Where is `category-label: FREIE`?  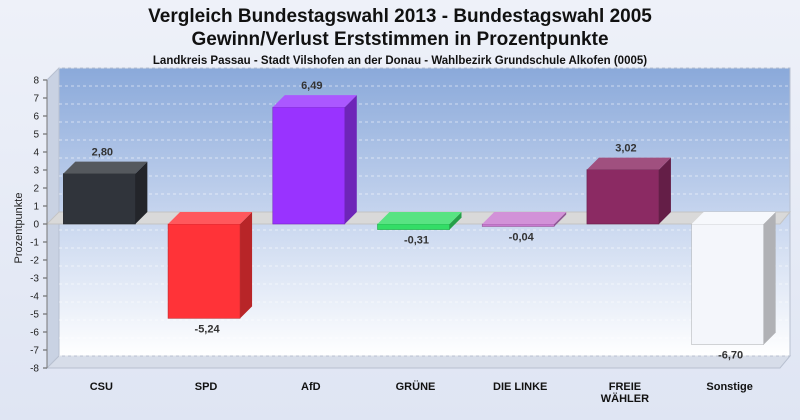 category-label: FREIE is located at coordinates (625, 387).